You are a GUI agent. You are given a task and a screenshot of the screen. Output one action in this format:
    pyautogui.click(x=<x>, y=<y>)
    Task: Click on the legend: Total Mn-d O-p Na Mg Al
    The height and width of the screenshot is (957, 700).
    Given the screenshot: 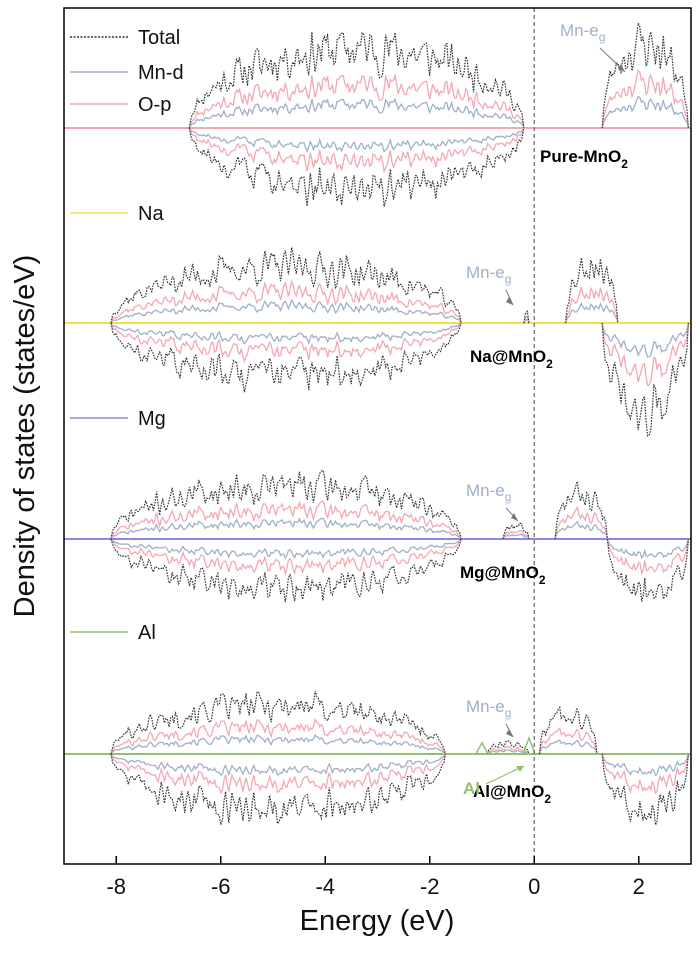 What is the action you would take?
    pyautogui.click(x=127, y=335)
    